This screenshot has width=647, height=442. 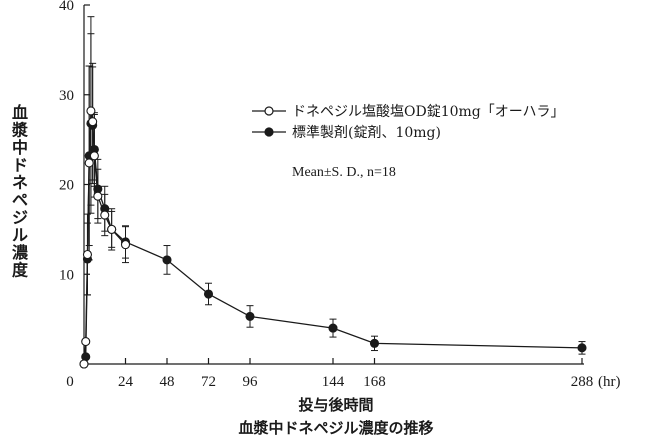 What do you see at coordinates (20, 252) in the screenshot?
I see `y-axis-label-char: 濃` at bounding box center [20, 252].